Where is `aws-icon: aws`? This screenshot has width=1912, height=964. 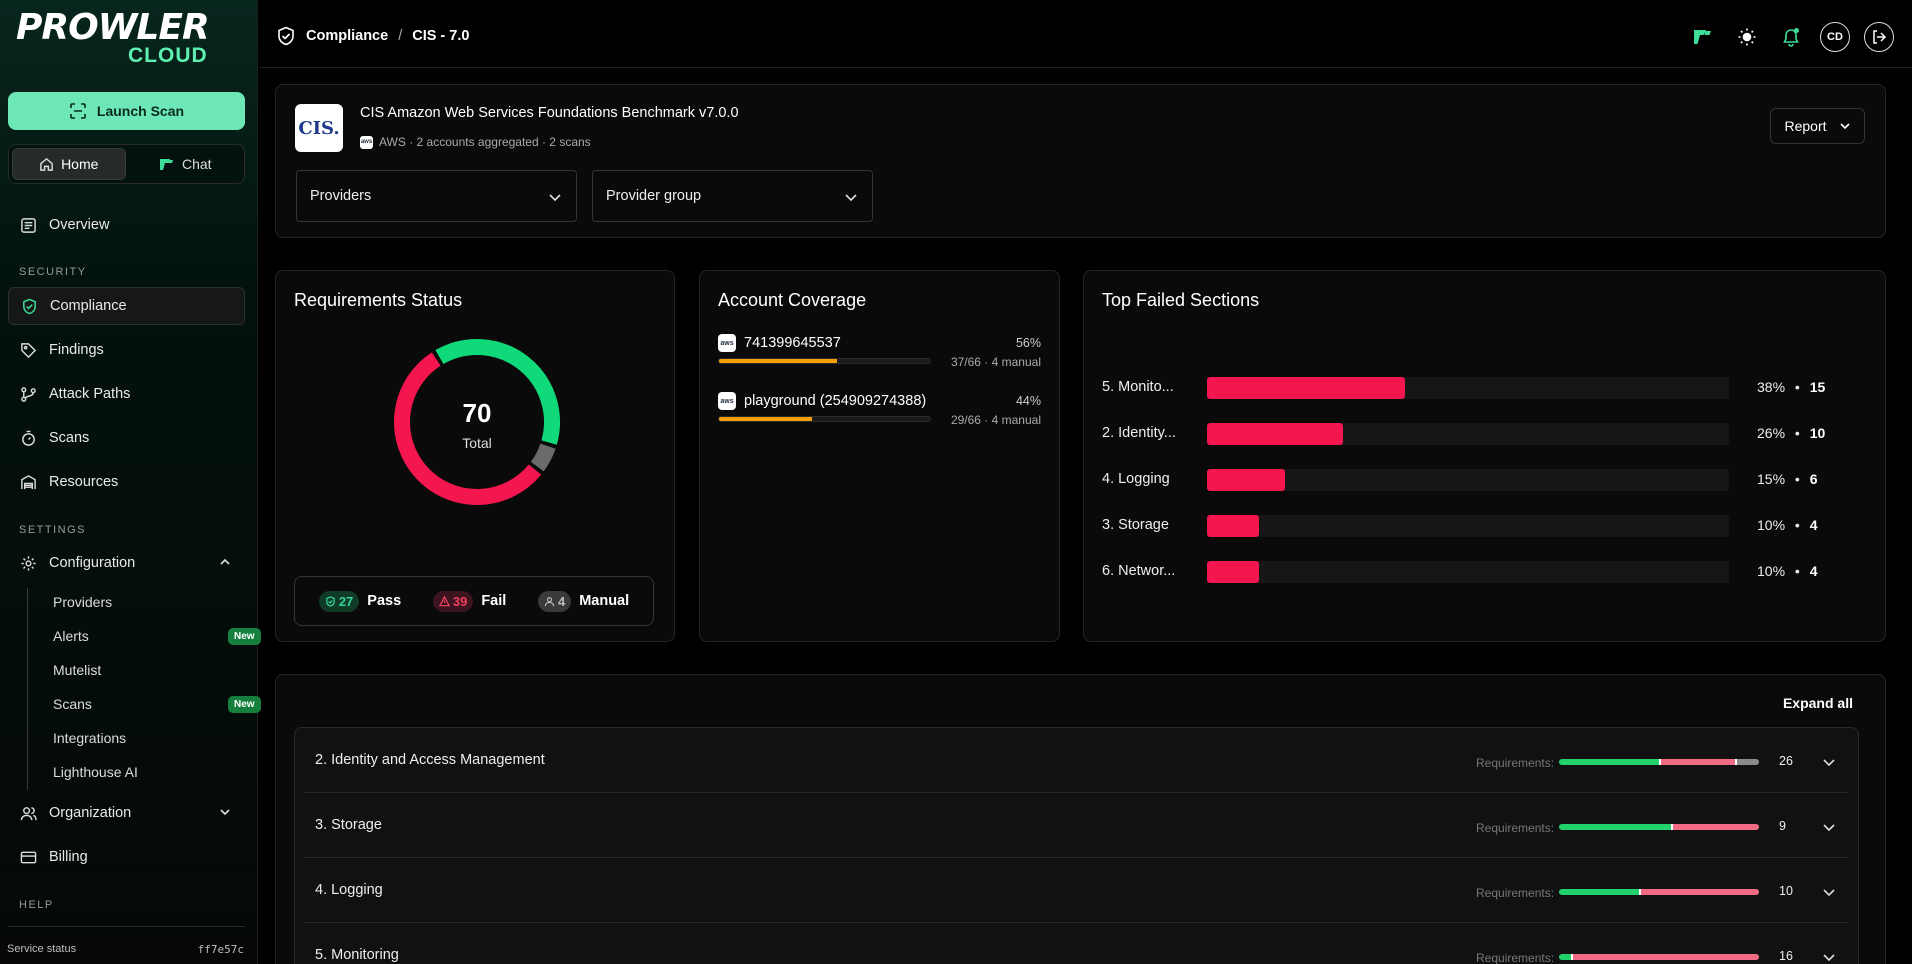 aws-icon: aws is located at coordinates (727, 343).